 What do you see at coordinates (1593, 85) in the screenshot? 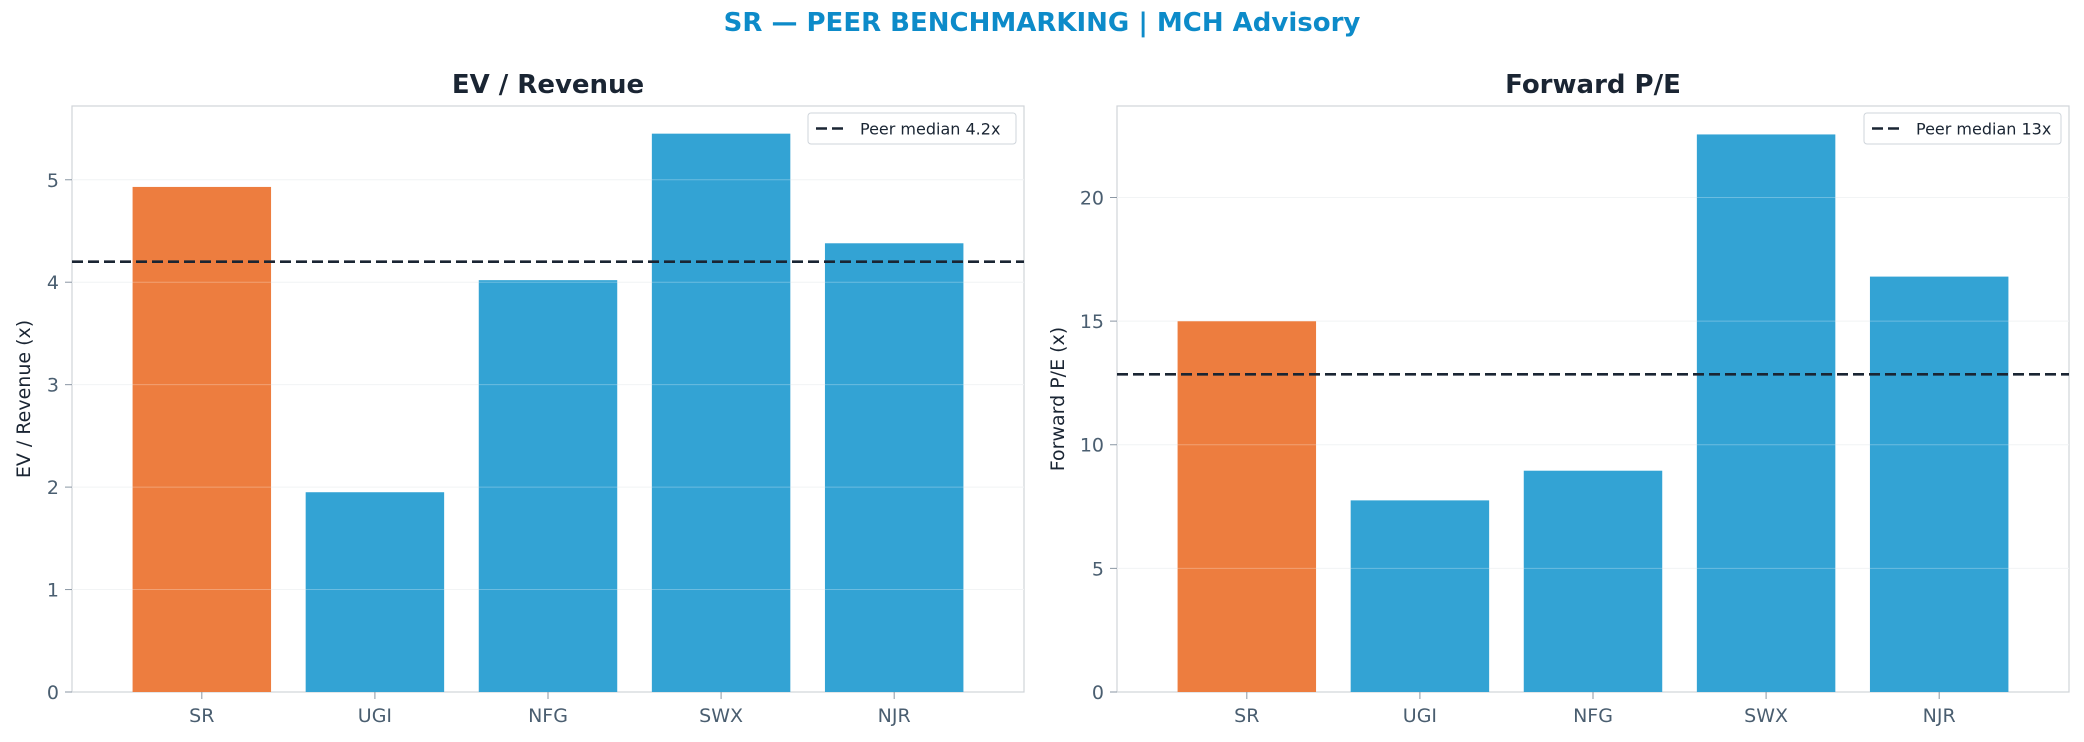
I see `chart-title: Forward P/E` at bounding box center [1593, 85].